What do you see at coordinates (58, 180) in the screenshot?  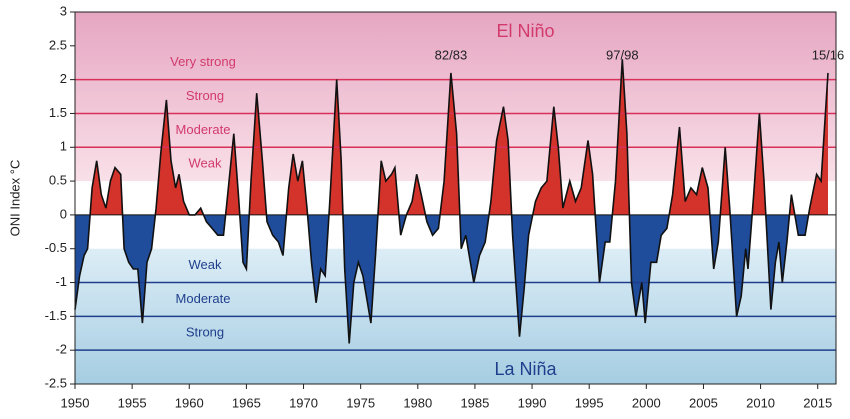 I see `y-tick-label: 0.5` at bounding box center [58, 180].